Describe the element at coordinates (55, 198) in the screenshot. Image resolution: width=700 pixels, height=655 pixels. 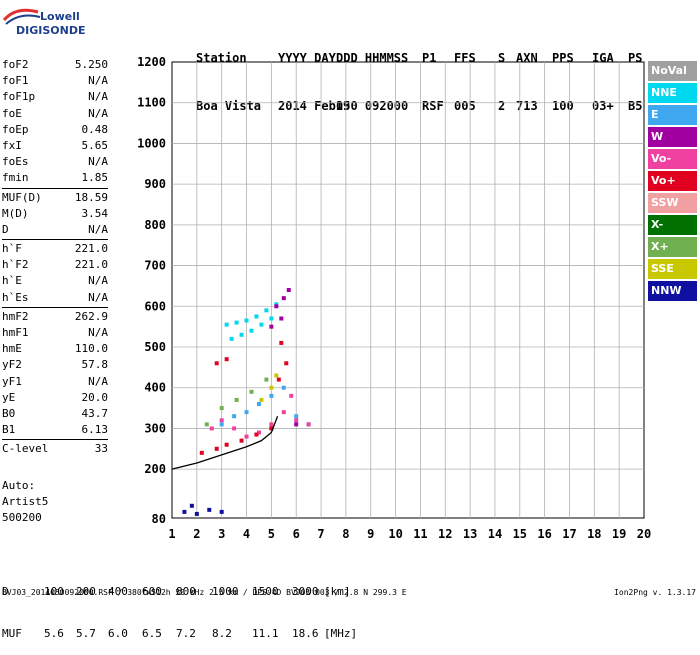
I see `param-row: MUF(D) 18.59` at that location.